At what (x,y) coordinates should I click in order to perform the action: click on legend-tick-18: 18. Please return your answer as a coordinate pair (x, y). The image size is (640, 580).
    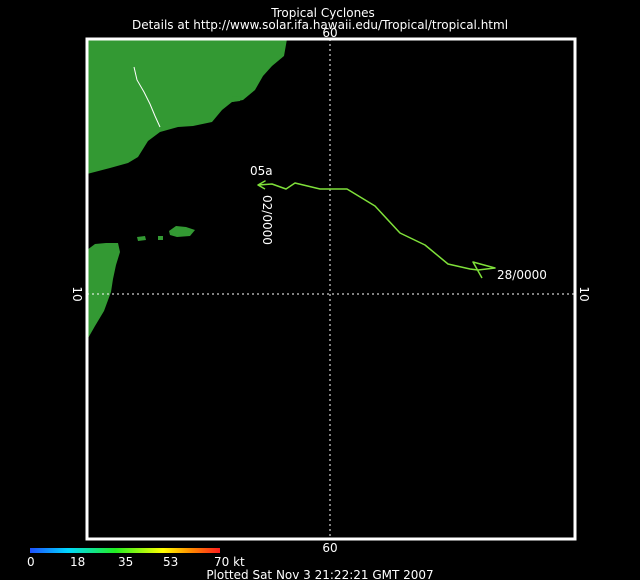
    Looking at the image, I should click on (77, 562).